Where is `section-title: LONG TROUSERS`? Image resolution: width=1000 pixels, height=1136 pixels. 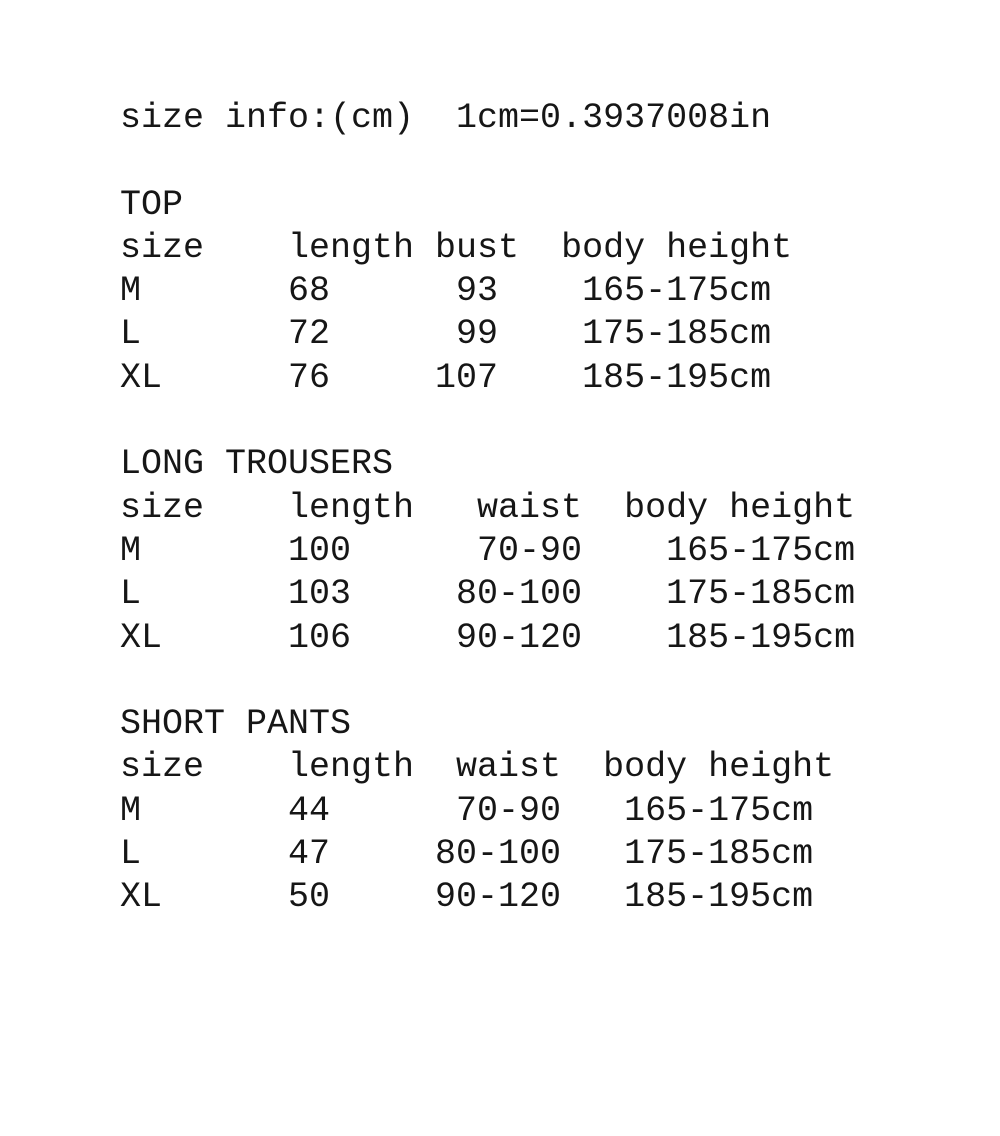 section-title: LONG TROUSERS is located at coordinates (257, 464).